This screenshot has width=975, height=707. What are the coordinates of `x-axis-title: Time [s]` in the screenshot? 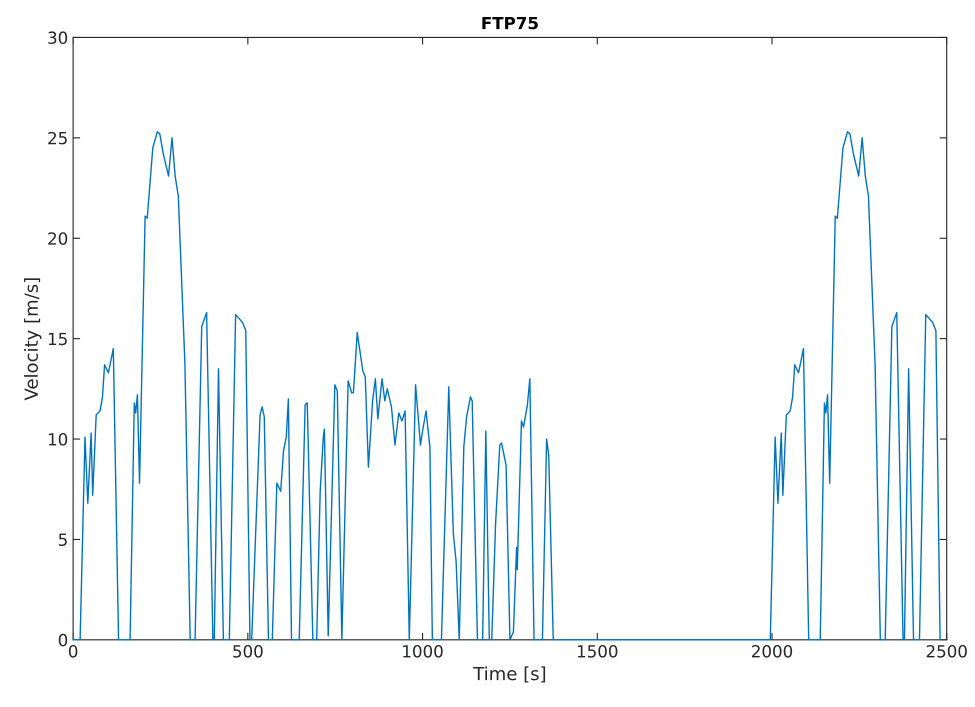 It's located at (509, 674).